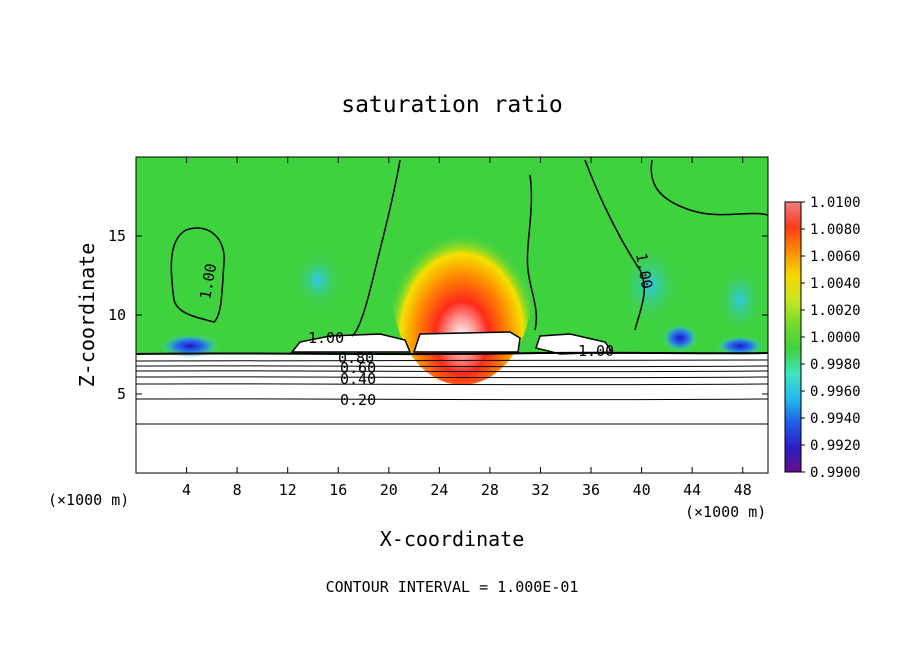 The image size is (904, 654). I want to click on colorbar-tick-label: 0.9960, so click(835, 392).